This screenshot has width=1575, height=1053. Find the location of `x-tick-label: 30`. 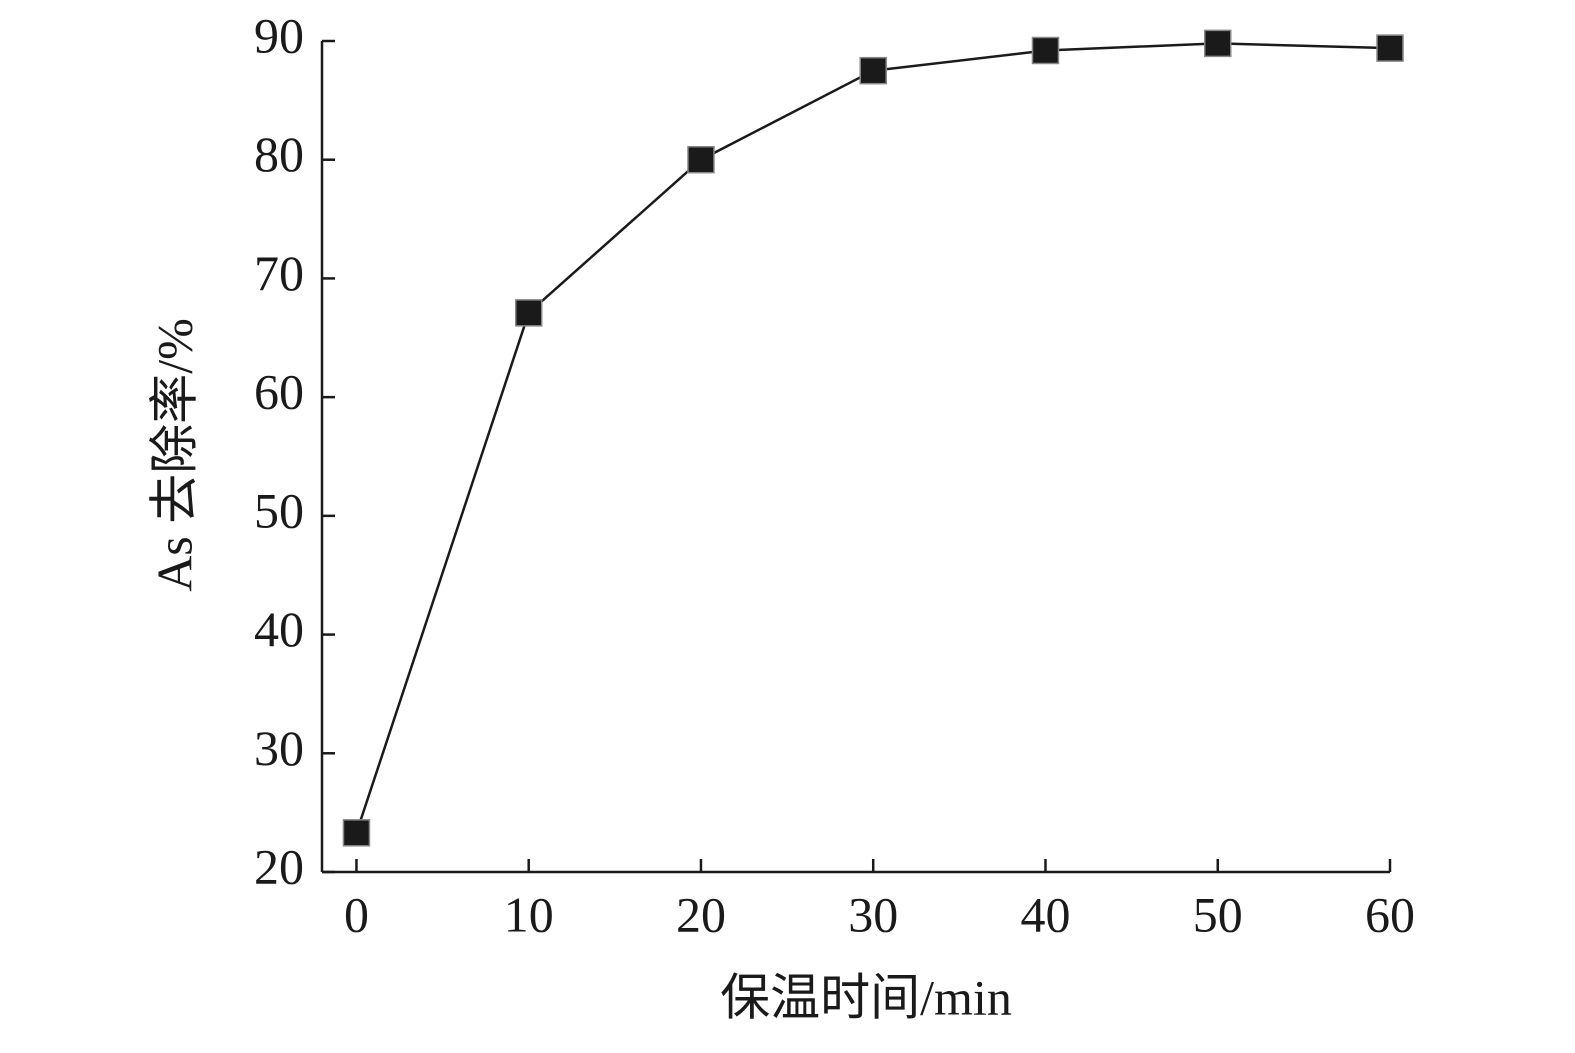

x-tick-label: 30 is located at coordinates (873, 914).